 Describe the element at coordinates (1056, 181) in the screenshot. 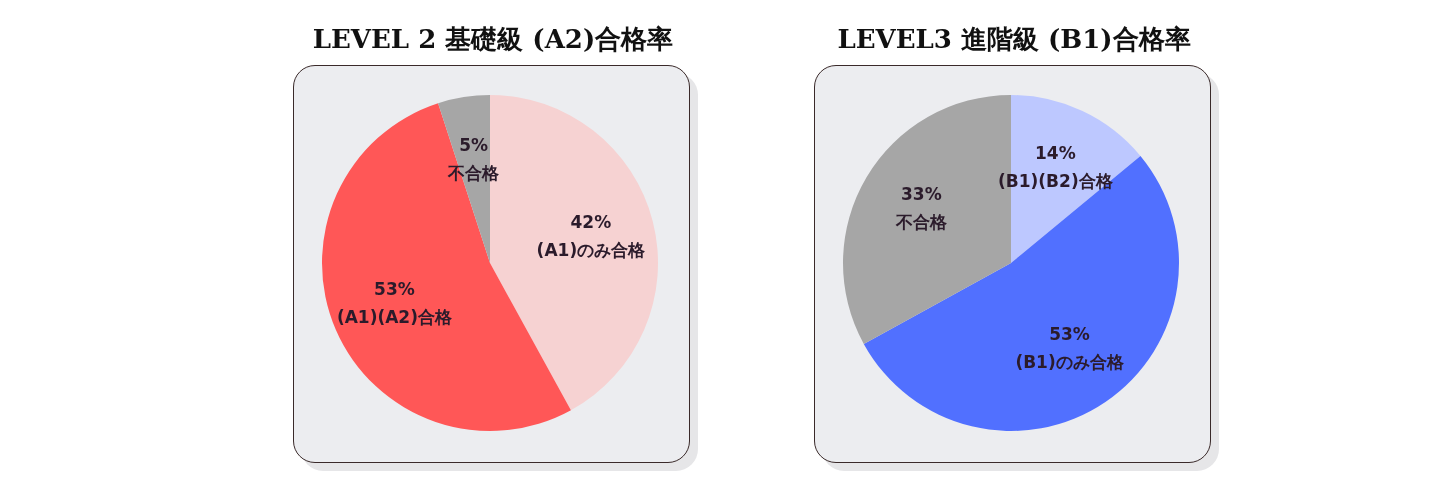

I see `slice-label: (B1)(B2)合格` at that location.